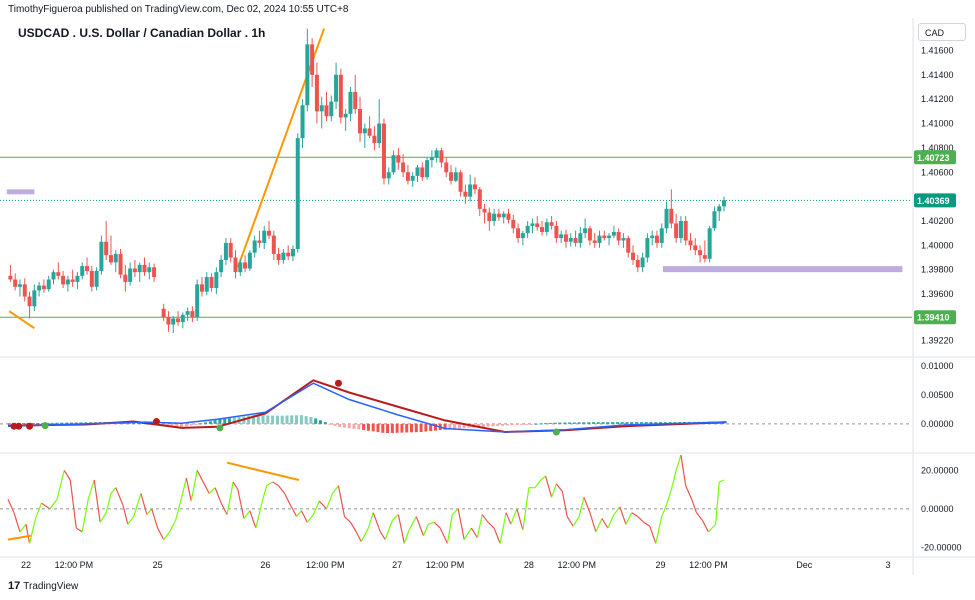  Describe the element at coordinates (782, 269) in the screenshot. I see `support-zone` at that location.